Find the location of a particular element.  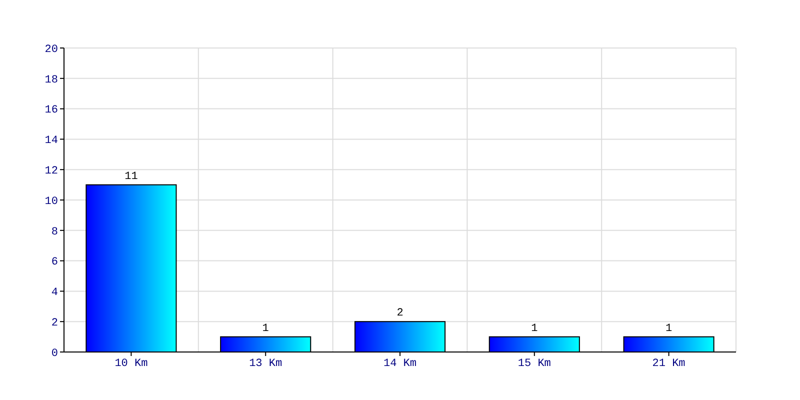

y-tick-label: 14 is located at coordinates (51, 141).